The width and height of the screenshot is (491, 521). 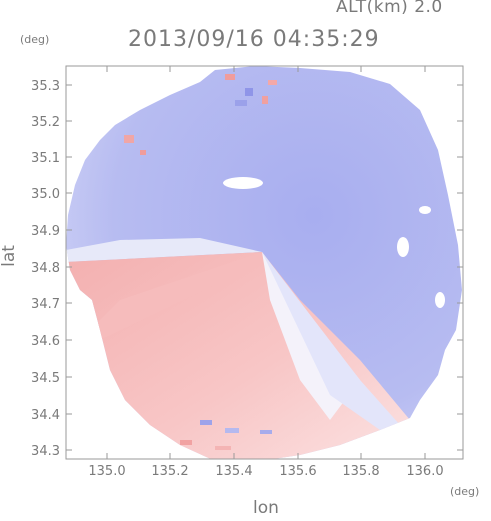 I want to click on x-tick-label: 135.0, so click(x=106, y=471).